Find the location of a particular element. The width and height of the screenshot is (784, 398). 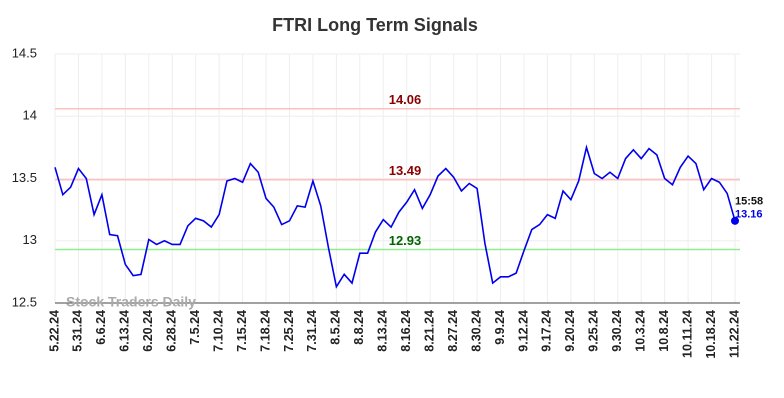

x-tick-label: 11.22.24 is located at coordinates (734, 334).